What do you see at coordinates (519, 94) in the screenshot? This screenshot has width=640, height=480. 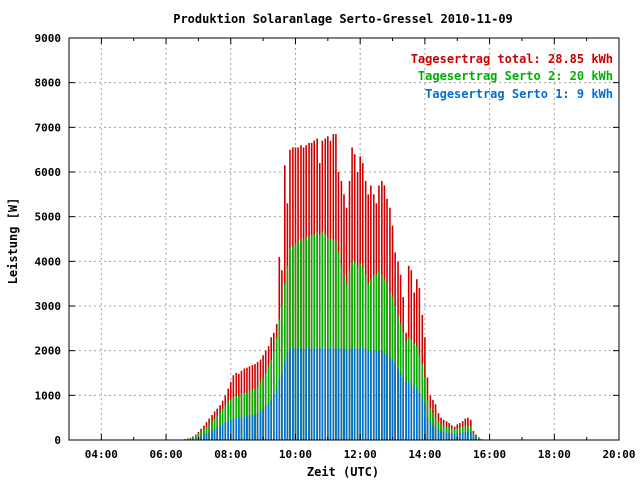 I see `legend-entry-serto1: Tagesertrag Serto 1: 9 kWh` at bounding box center [519, 94].